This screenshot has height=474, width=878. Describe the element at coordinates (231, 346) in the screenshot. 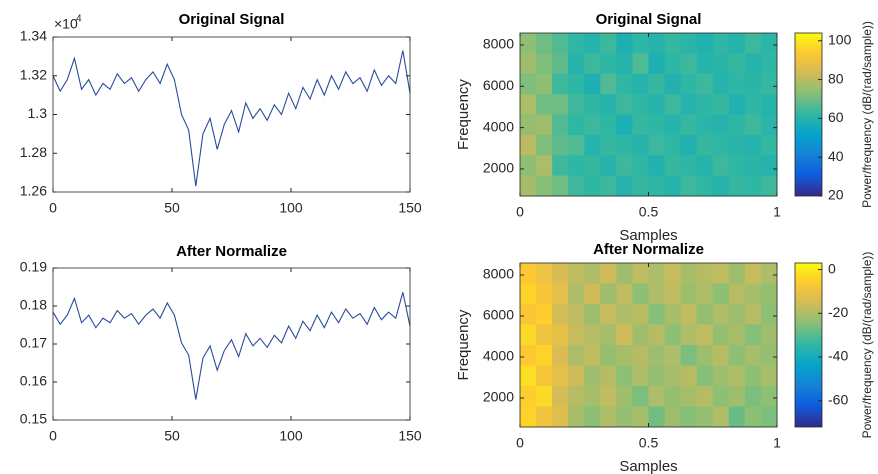

I see `signal-line` at that location.